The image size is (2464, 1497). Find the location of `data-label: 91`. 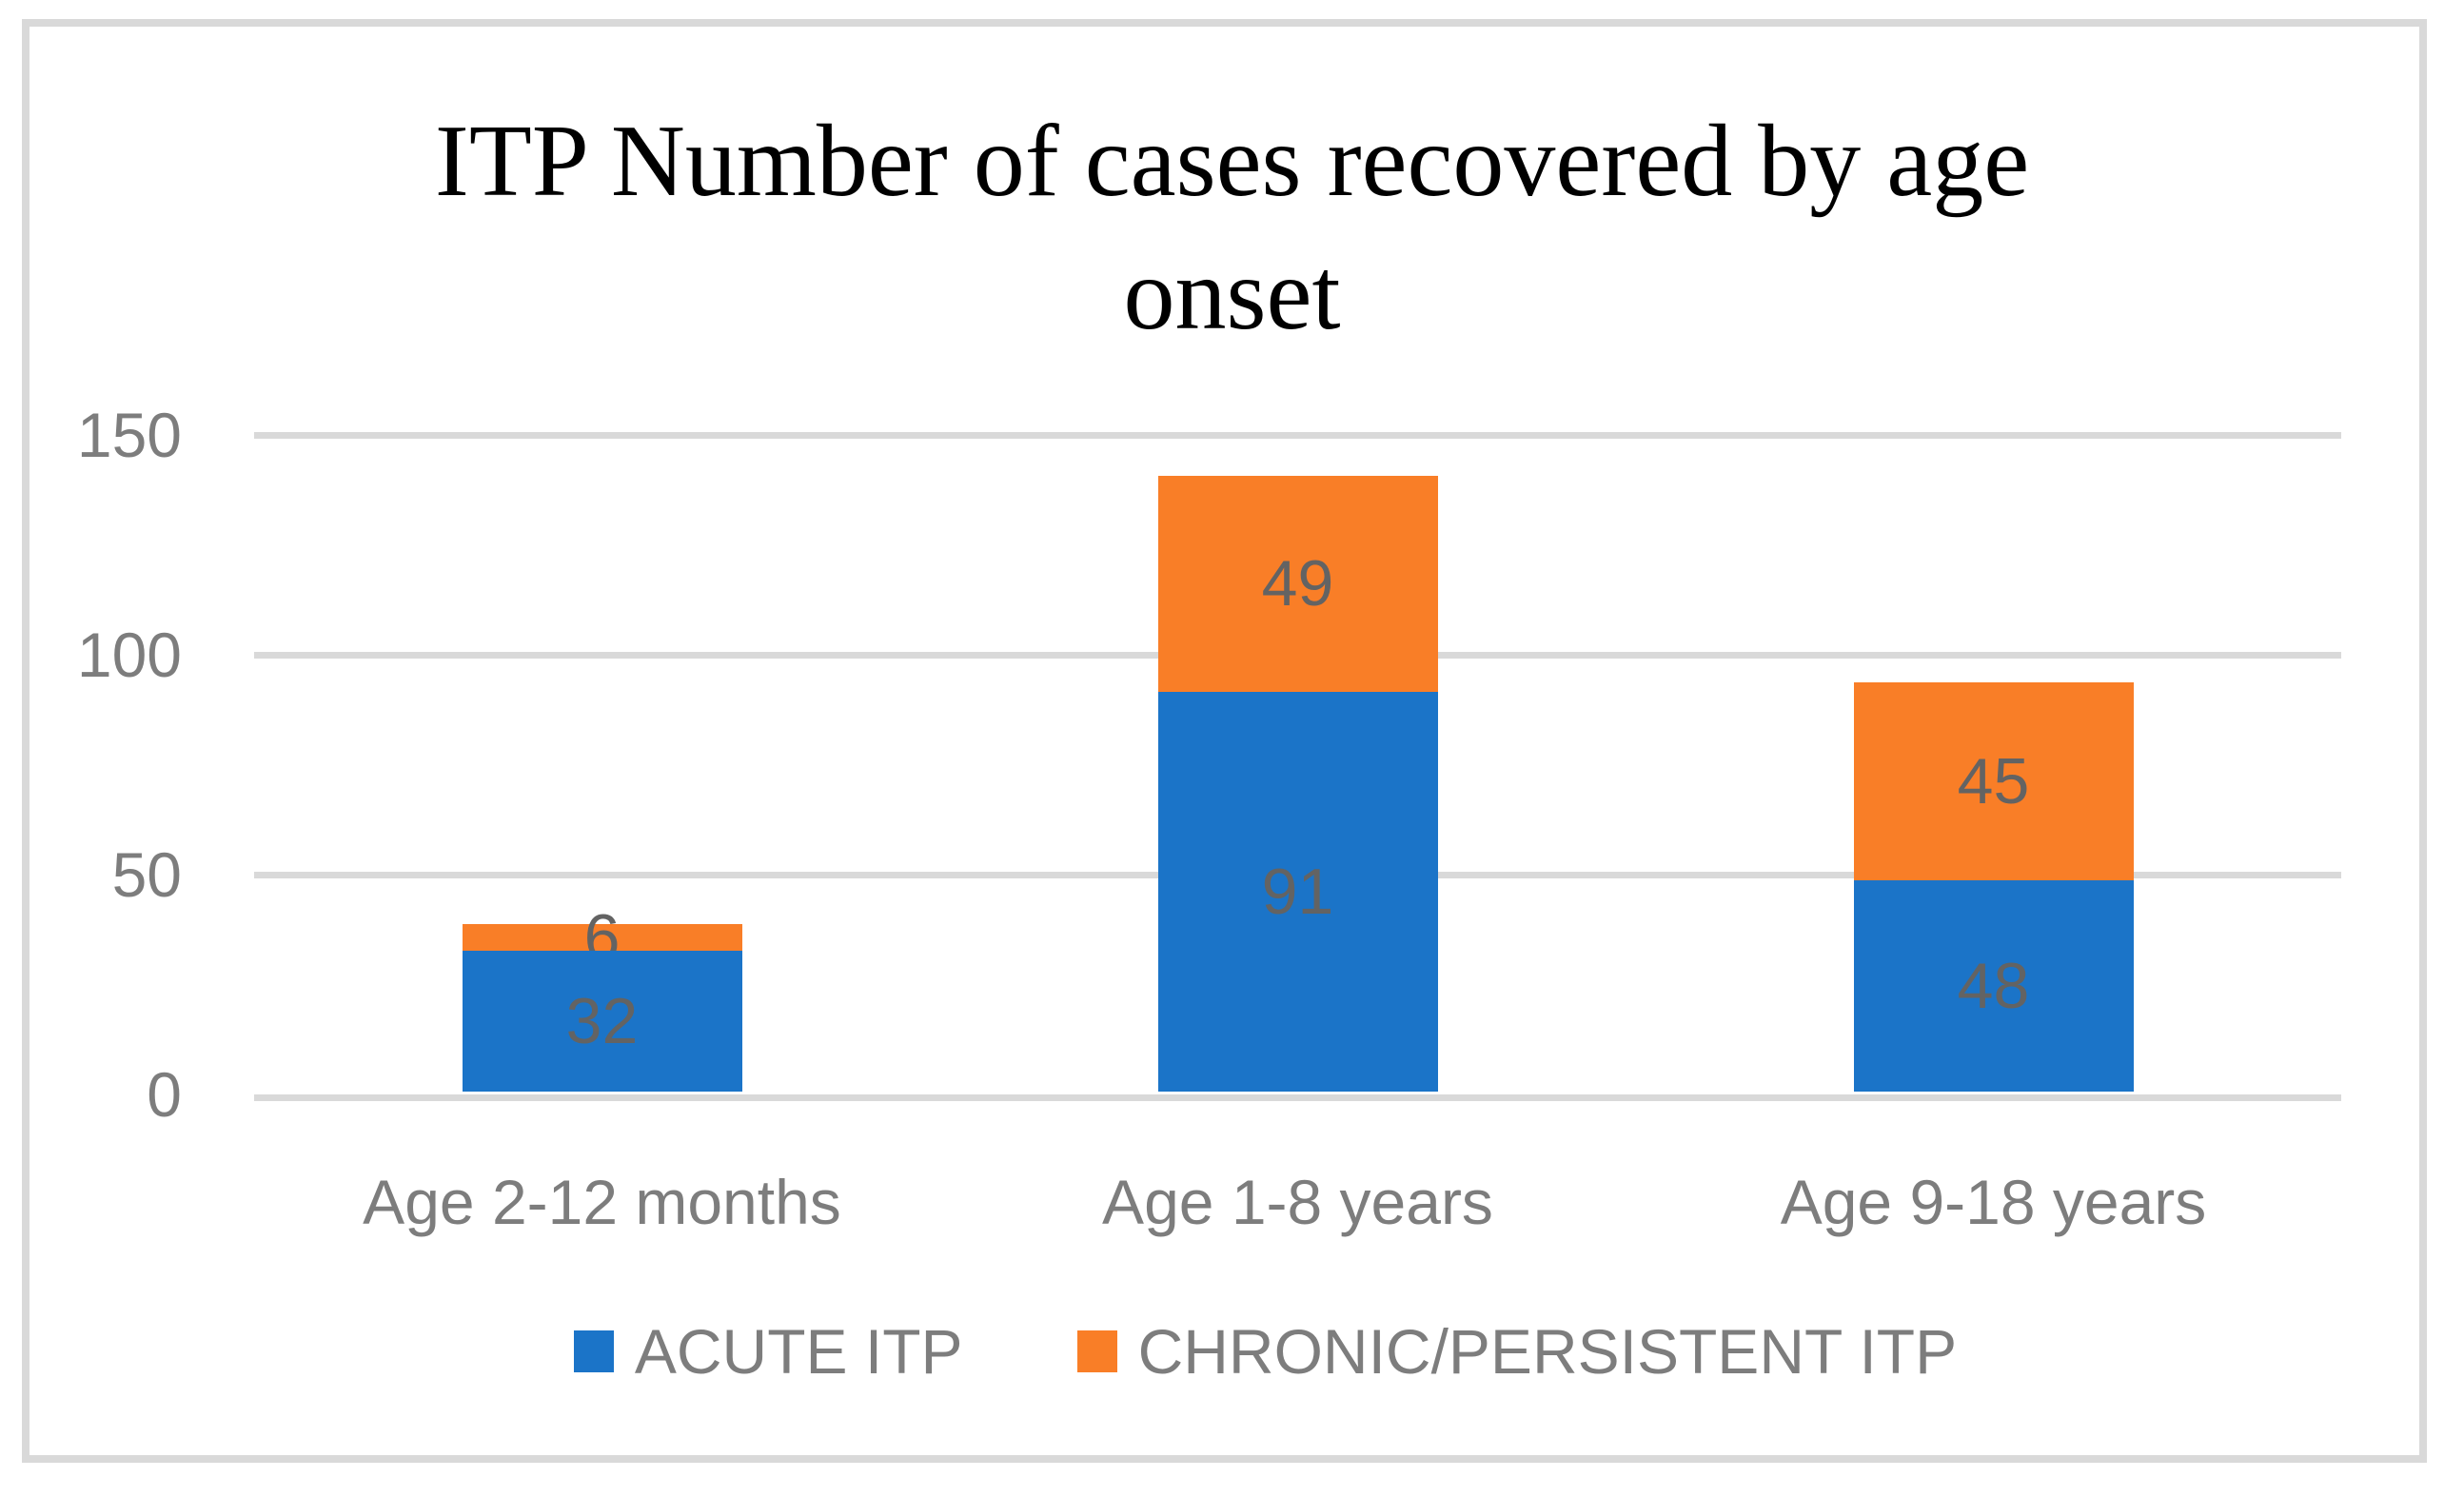

data-label: 91 is located at coordinates (1297, 892).